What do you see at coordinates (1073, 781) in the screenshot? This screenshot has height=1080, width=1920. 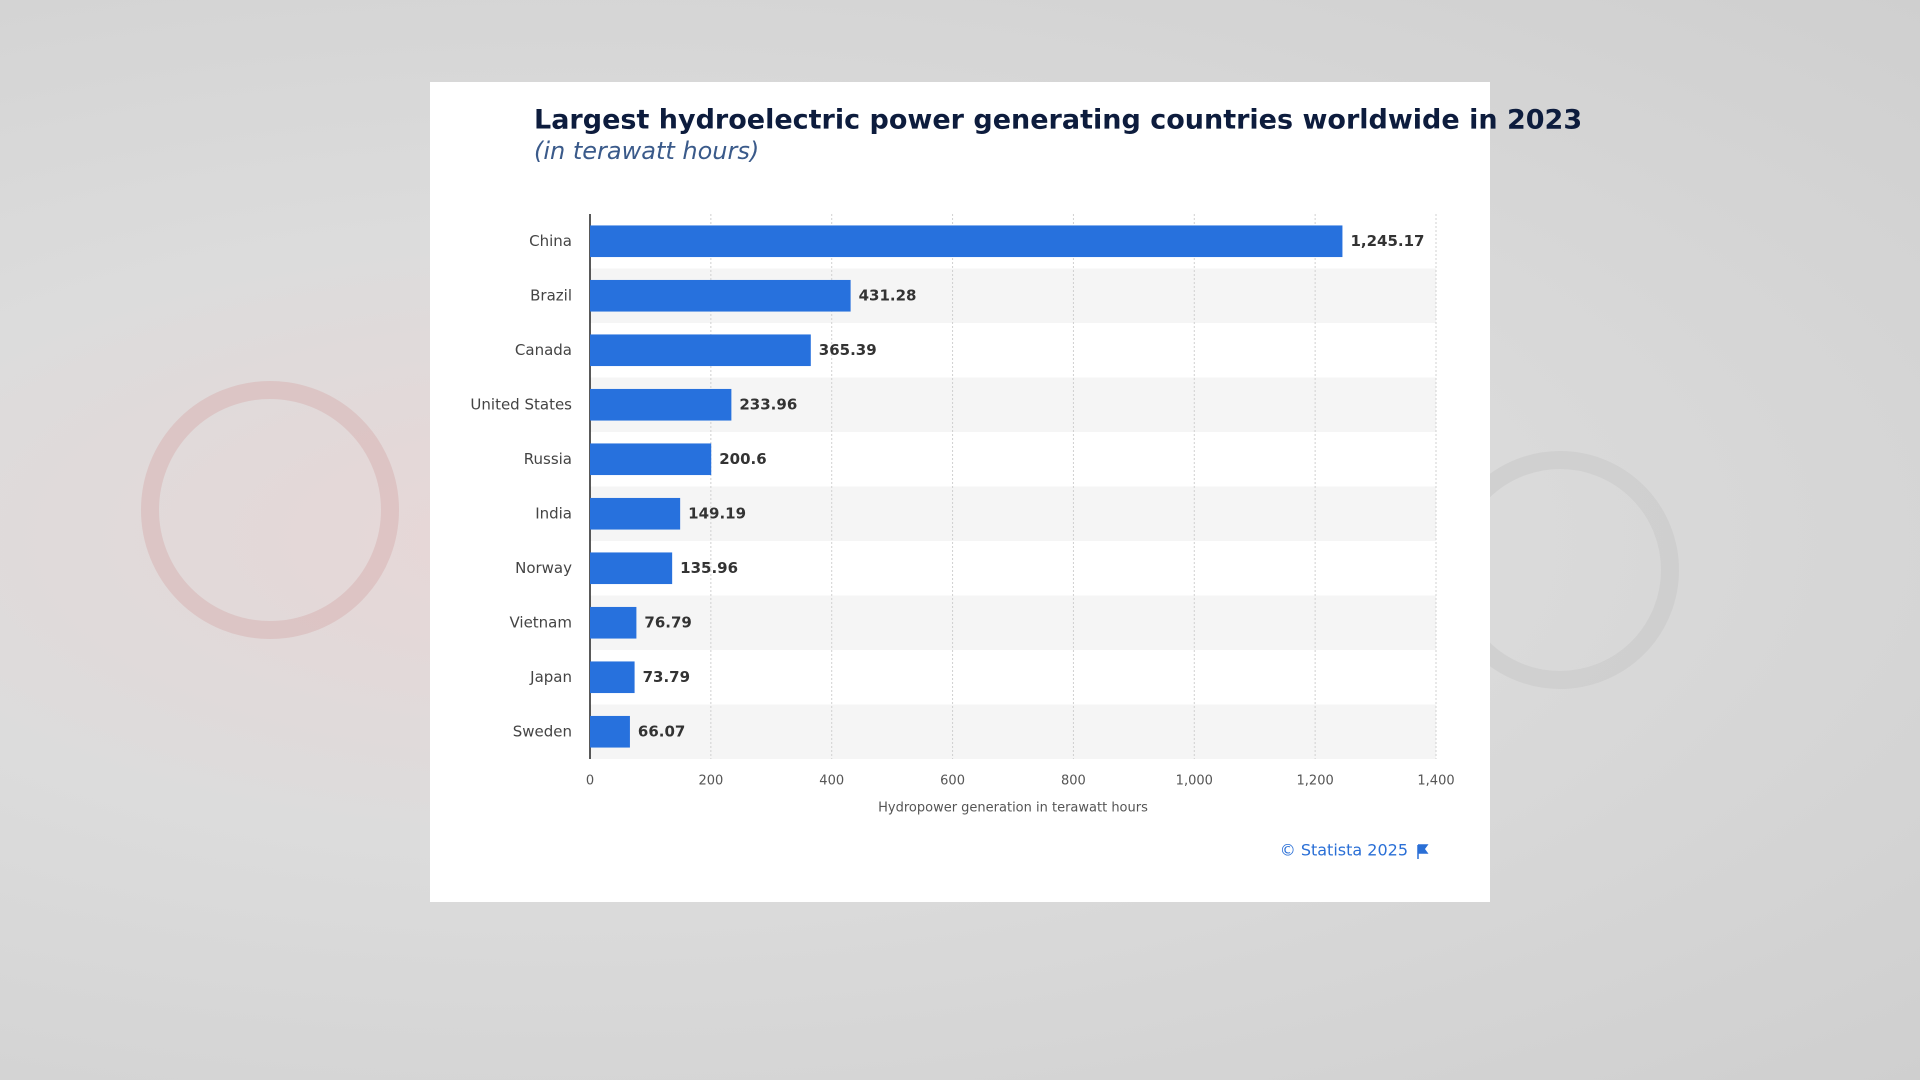 I see `x-tick-label: 800` at bounding box center [1073, 781].